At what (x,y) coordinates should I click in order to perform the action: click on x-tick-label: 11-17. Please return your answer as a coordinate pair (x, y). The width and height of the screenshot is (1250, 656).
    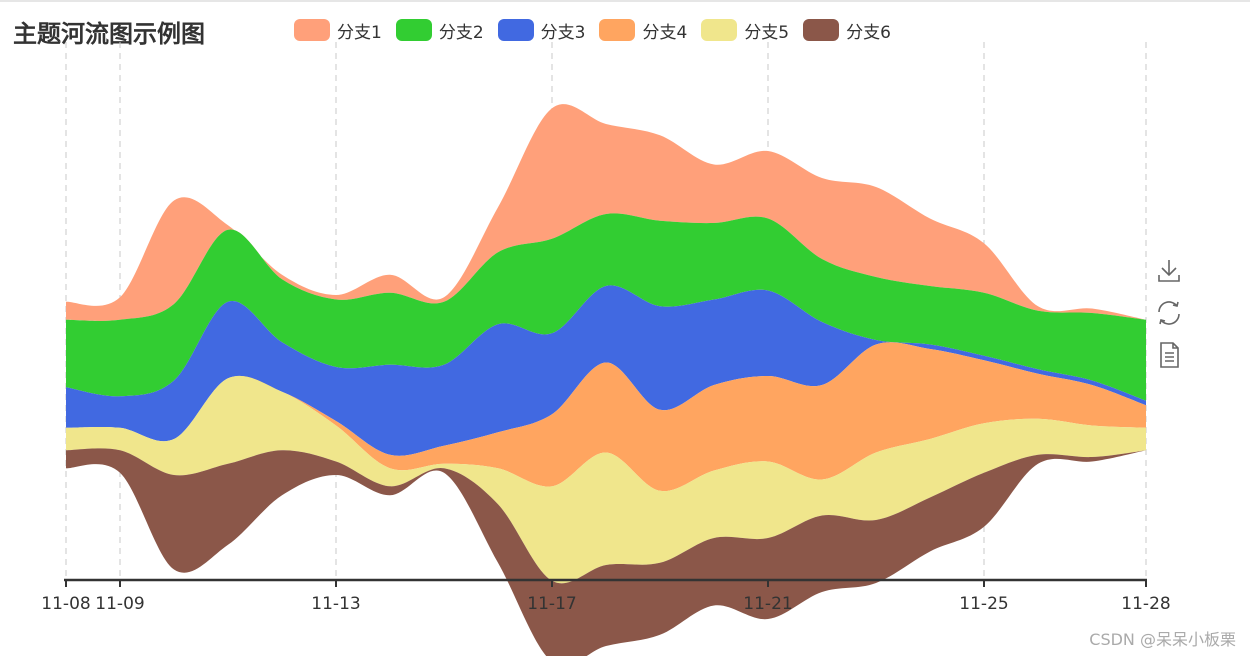
    Looking at the image, I should click on (551, 604).